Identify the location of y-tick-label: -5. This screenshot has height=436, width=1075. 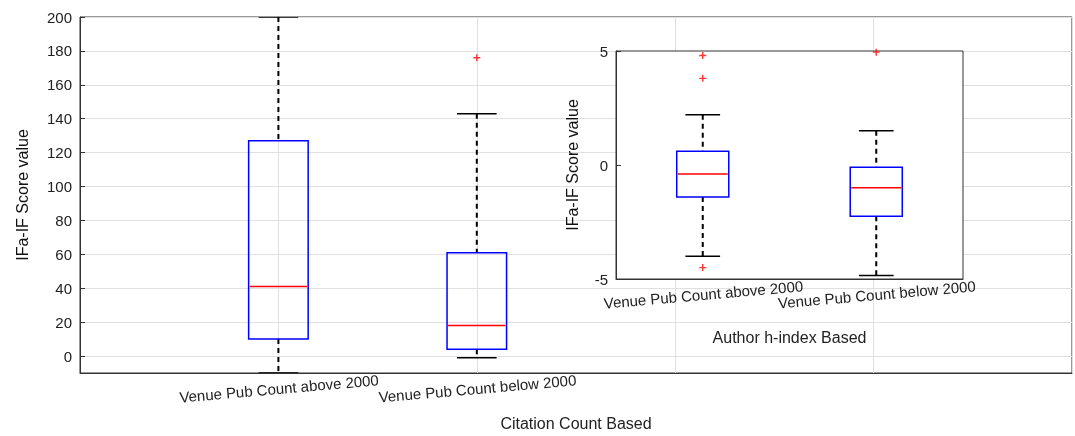
(601, 279).